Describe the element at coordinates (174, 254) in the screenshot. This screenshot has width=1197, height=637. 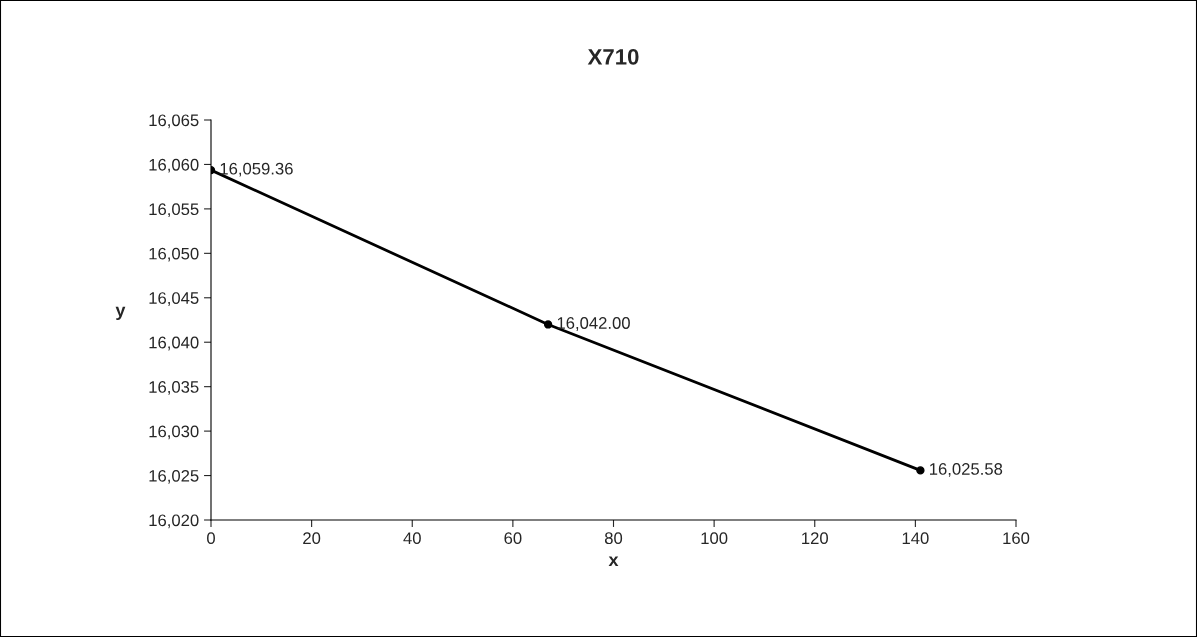
I see `y-tick-label: 16,050` at that location.